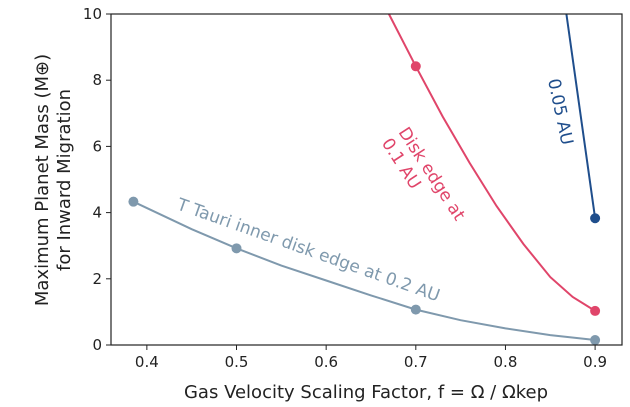  What do you see at coordinates (416, 362) in the screenshot?
I see `x-tick-label: 0.7` at bounding box center [416, 362].